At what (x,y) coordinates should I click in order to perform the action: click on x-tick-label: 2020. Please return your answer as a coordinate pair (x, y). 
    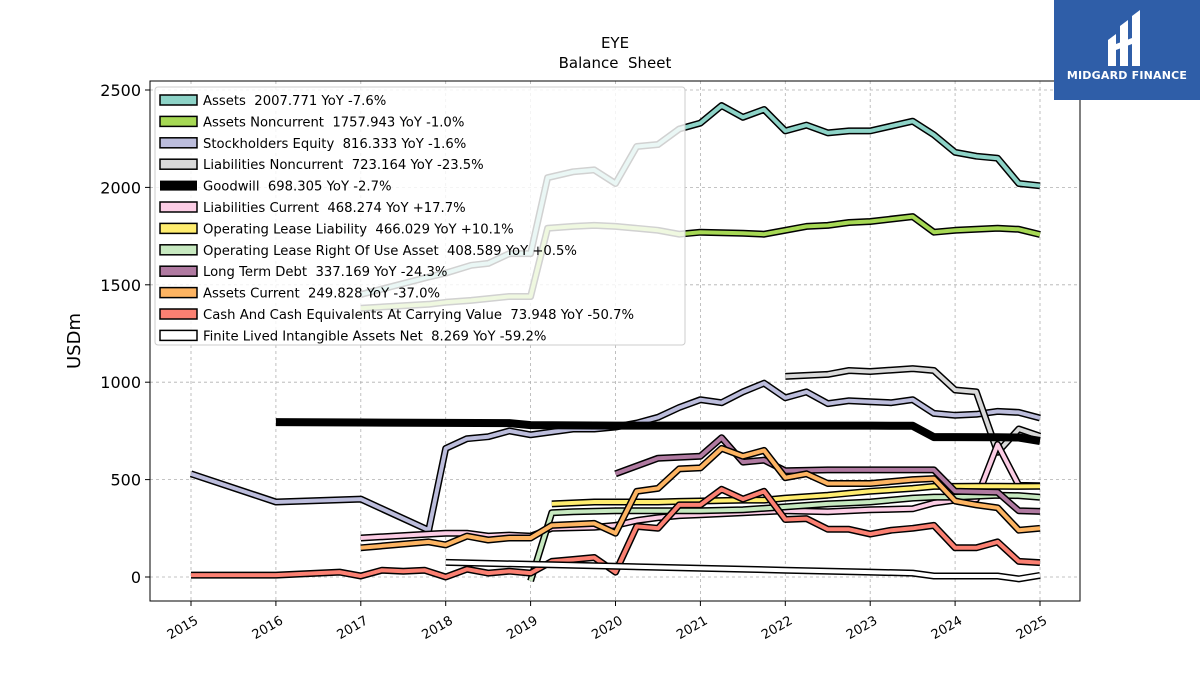
    Looking at the image, I should click on (607, 628).